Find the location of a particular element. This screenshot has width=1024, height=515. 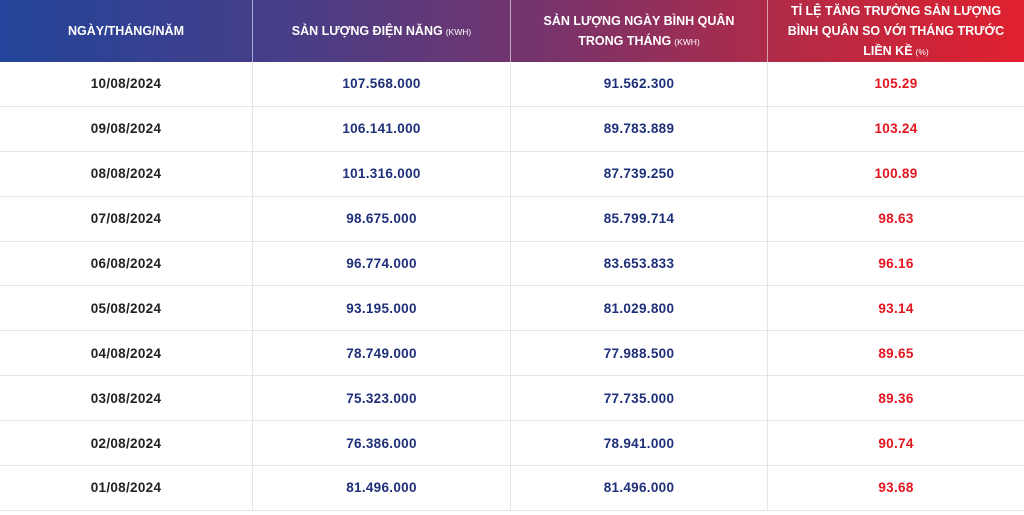

table-row: 06/08/2024 96.774.000 83.653.833 96.16 is located at coordinates (512, 264).